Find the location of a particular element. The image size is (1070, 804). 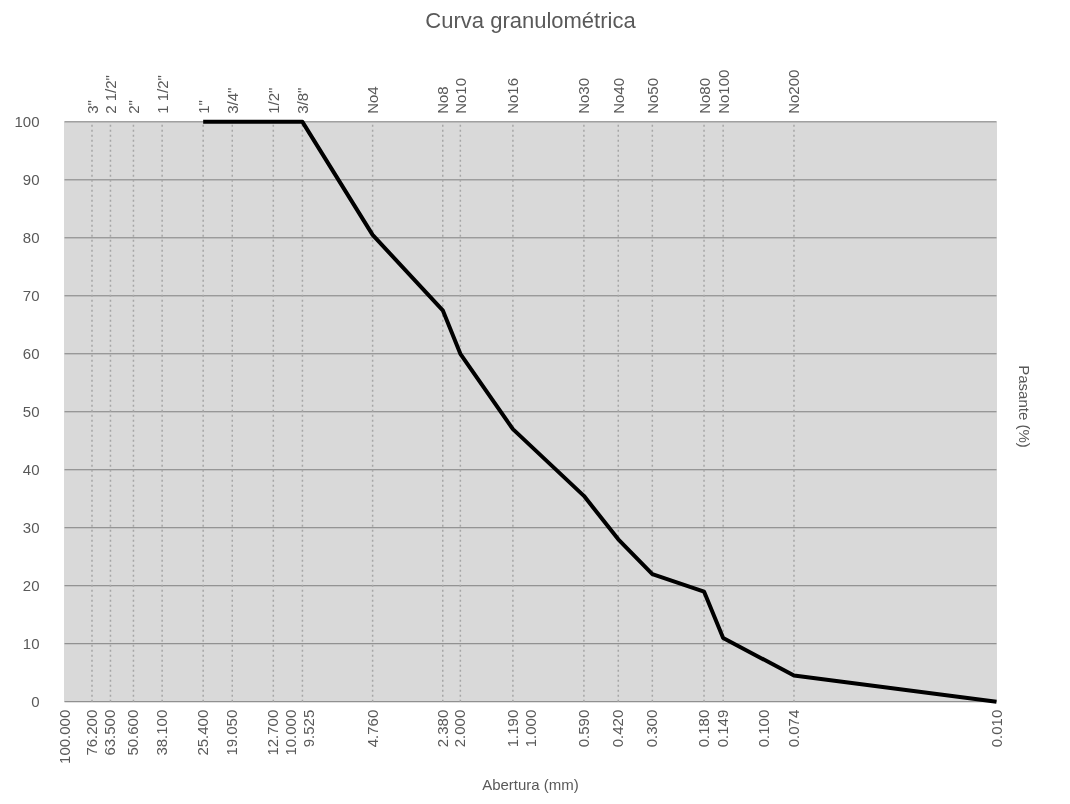

x-tick-label: 0.074 is located at coordinates (793, 728).